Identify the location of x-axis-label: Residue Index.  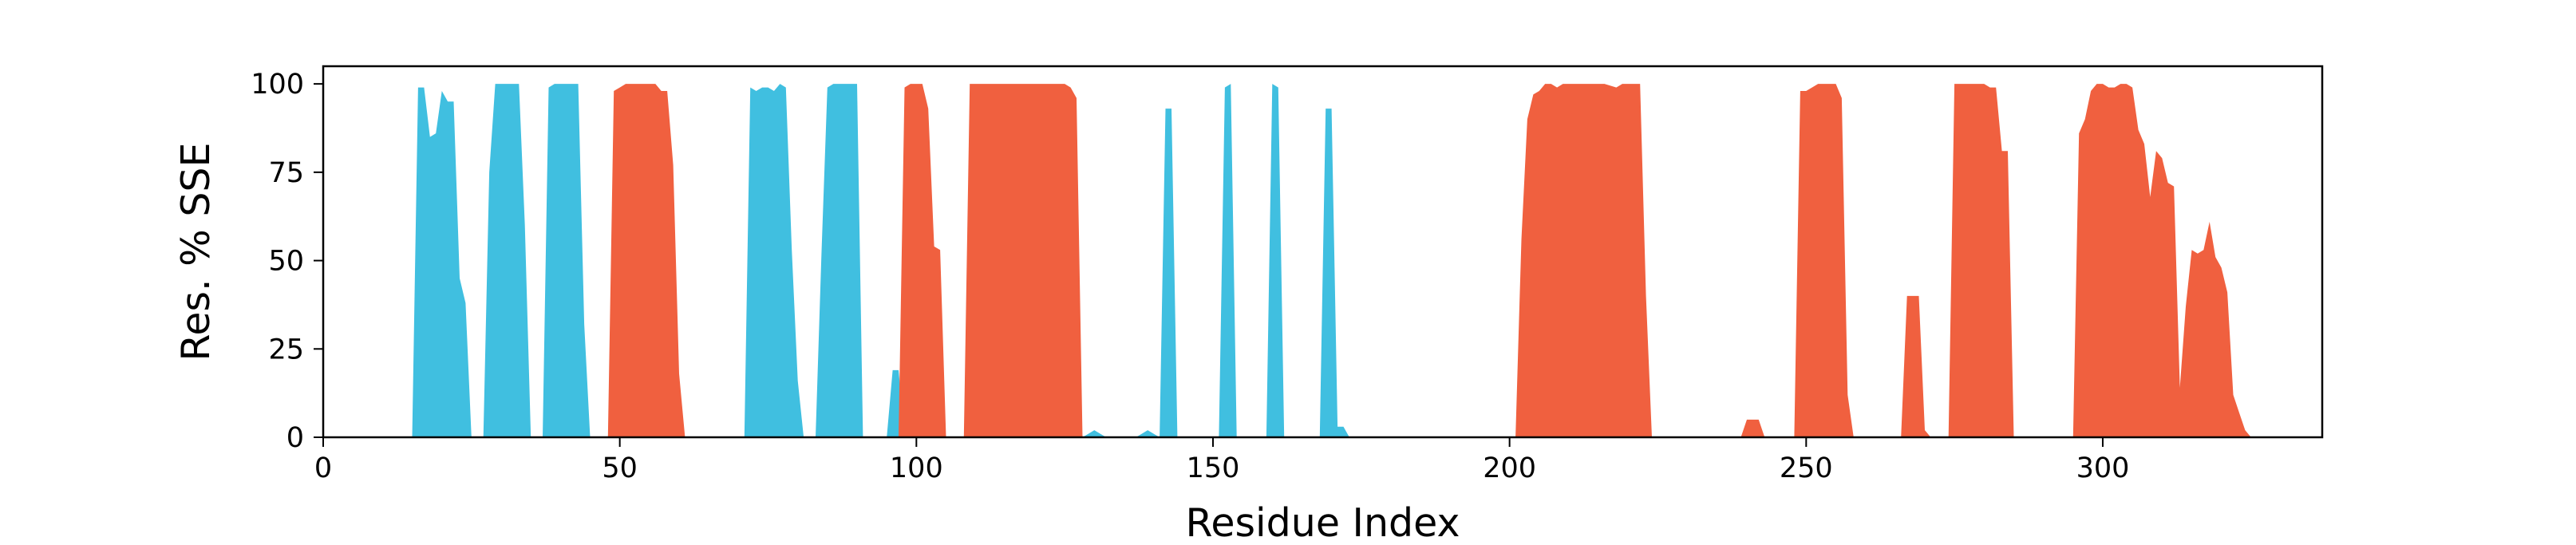
(1323, 522).